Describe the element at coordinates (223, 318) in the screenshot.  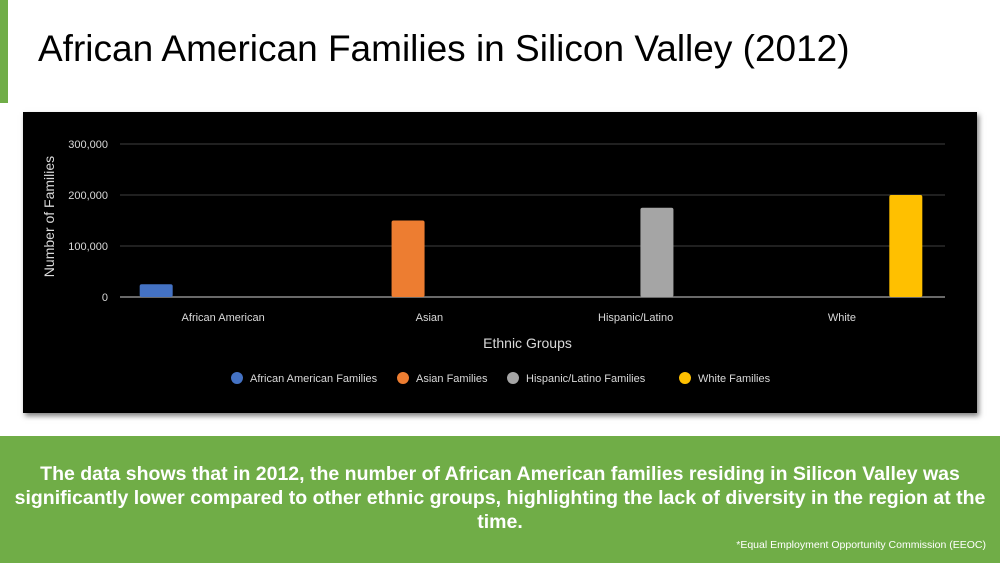
I see `x-tick-label: African American` at that location.